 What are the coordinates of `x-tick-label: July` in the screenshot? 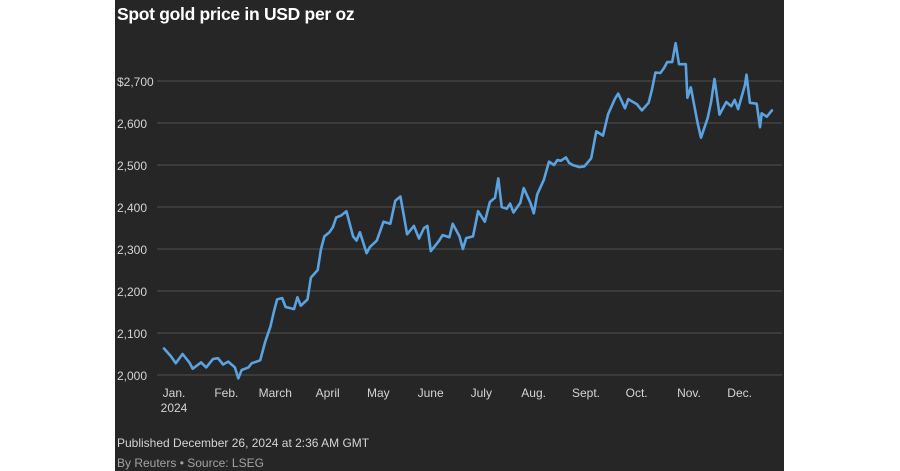 It's located at (481, 393).